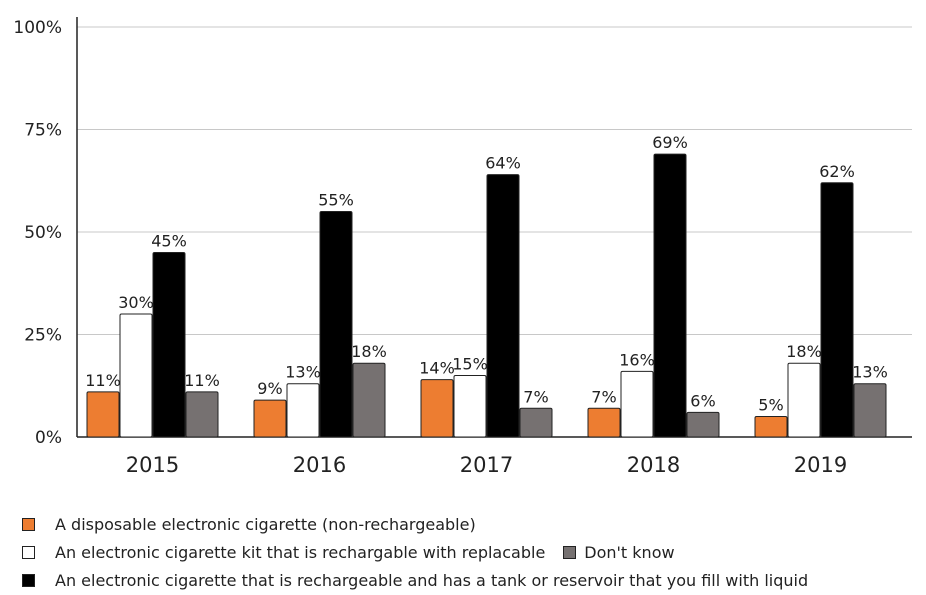 The image size is (926, 595). Describe the element at coordinates (820, 465) in the screenshot. I see `x-tick-label-2019: 2019` at that location.